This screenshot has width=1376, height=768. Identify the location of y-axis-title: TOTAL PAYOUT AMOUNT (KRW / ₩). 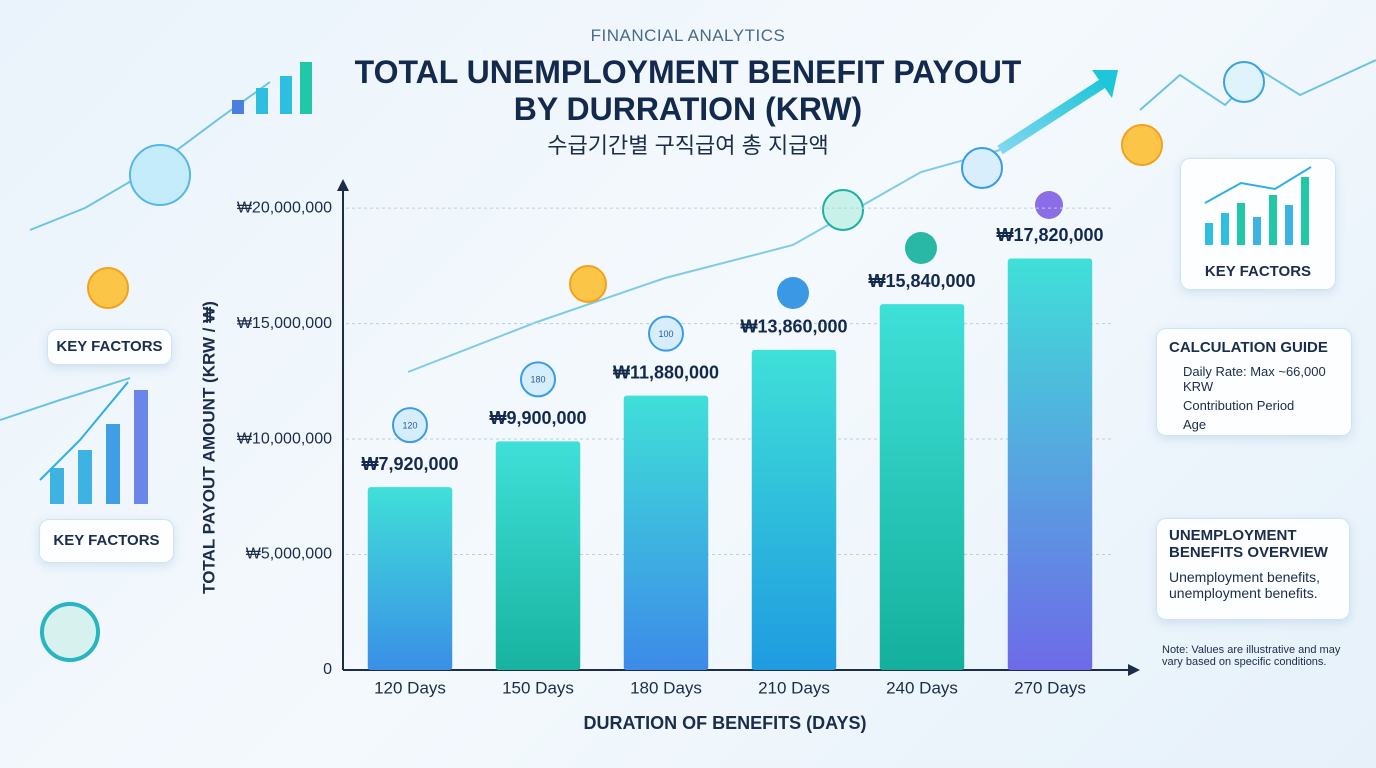
(208, 447).